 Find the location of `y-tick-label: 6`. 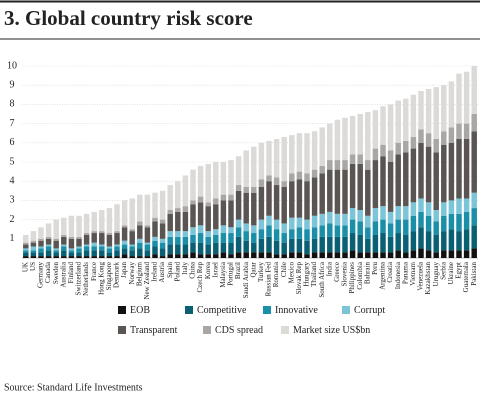

y-tick-label: 6 is located at coordinates (12, 142).